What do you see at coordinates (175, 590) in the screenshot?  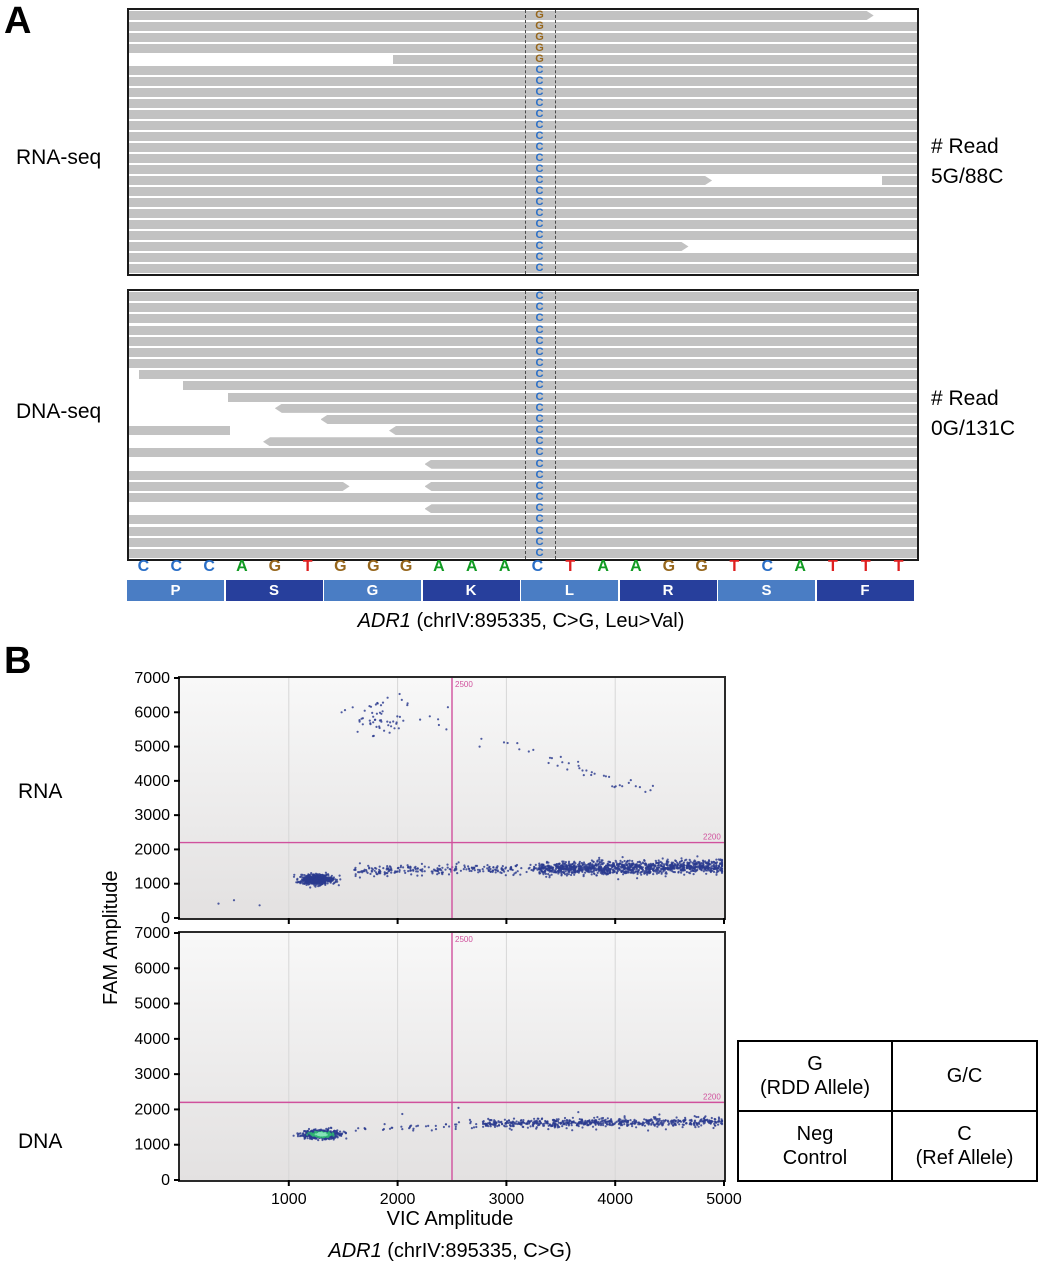 I see `amino-acid-box: P` at bounding box center [175, 590].